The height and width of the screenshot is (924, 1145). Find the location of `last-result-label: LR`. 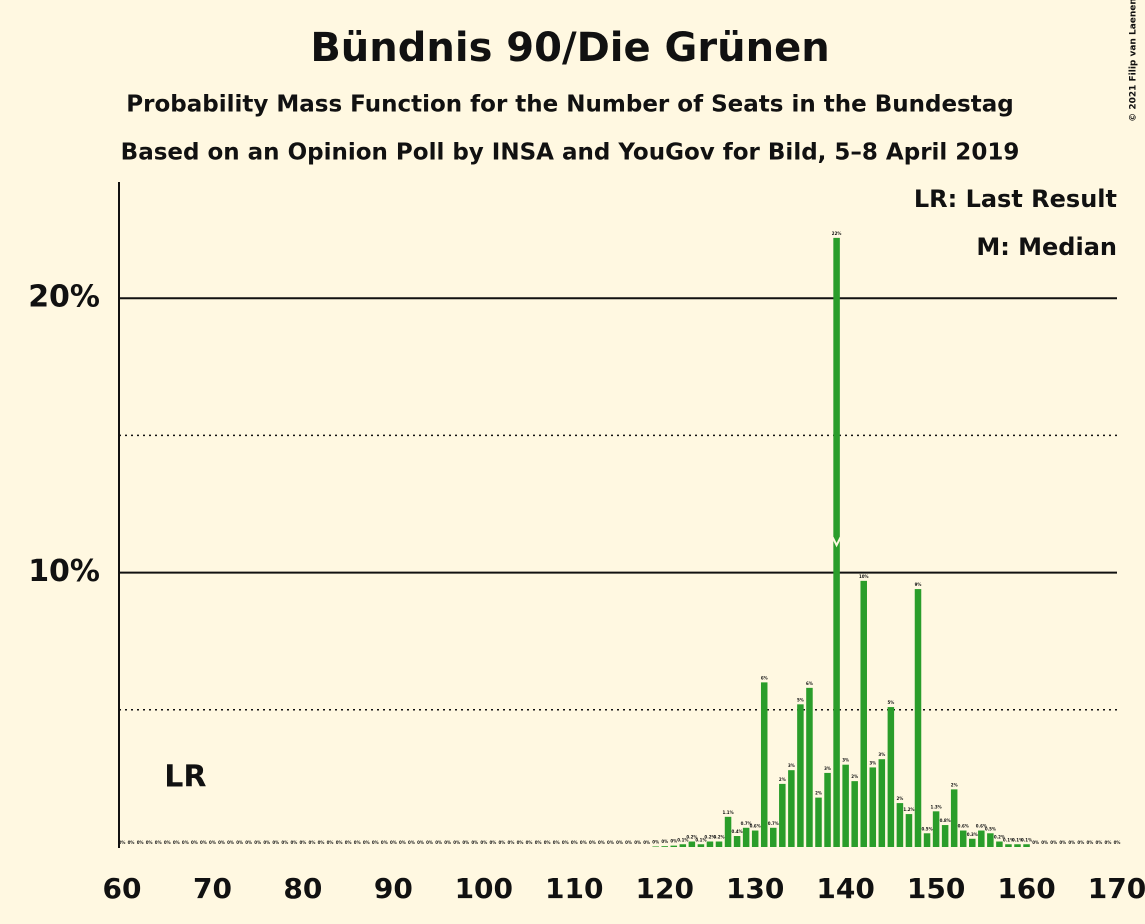

last-result-label: LR is located at coordinates (185, 777).